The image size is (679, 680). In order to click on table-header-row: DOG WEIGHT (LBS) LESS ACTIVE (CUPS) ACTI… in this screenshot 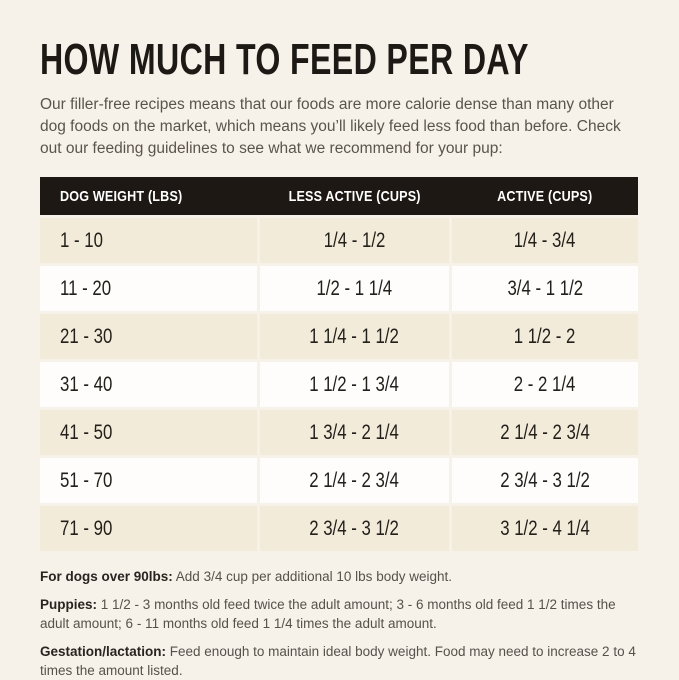, I will do `click(339, 196)`.